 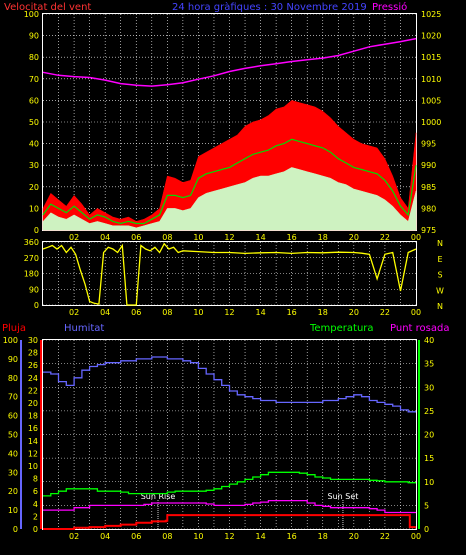 What do you see at coordinates (34, 187) in the screenshot?
I see `wind-y-tick: 20` at bounding box center [34, 187].